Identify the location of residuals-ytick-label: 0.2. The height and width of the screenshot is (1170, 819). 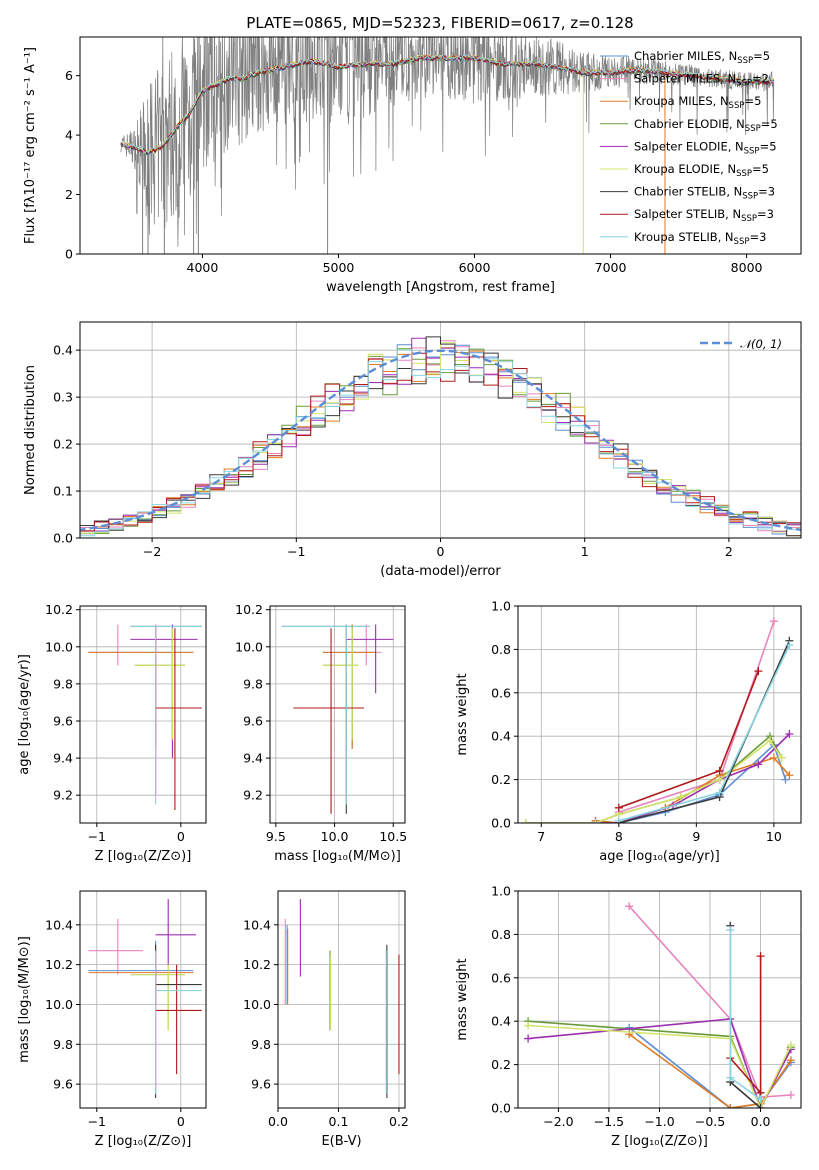
(63, 444).